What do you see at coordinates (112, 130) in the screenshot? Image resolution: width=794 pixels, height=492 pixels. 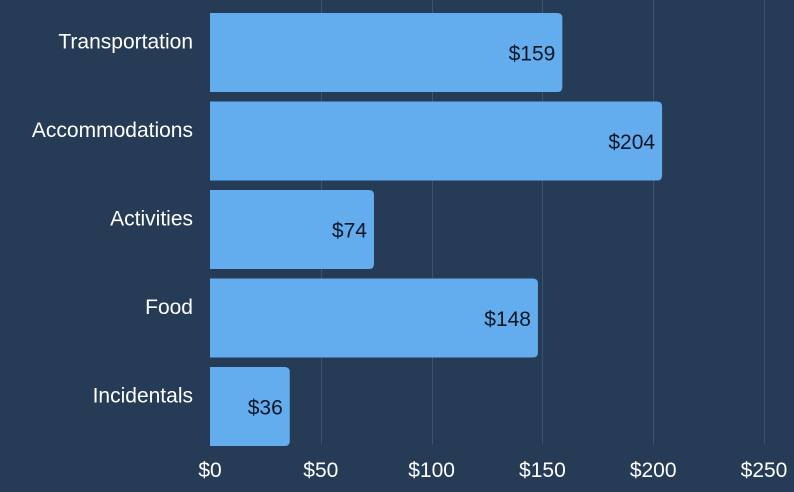 I see `category-label: Accommodations` at bounding box center [112, 130].